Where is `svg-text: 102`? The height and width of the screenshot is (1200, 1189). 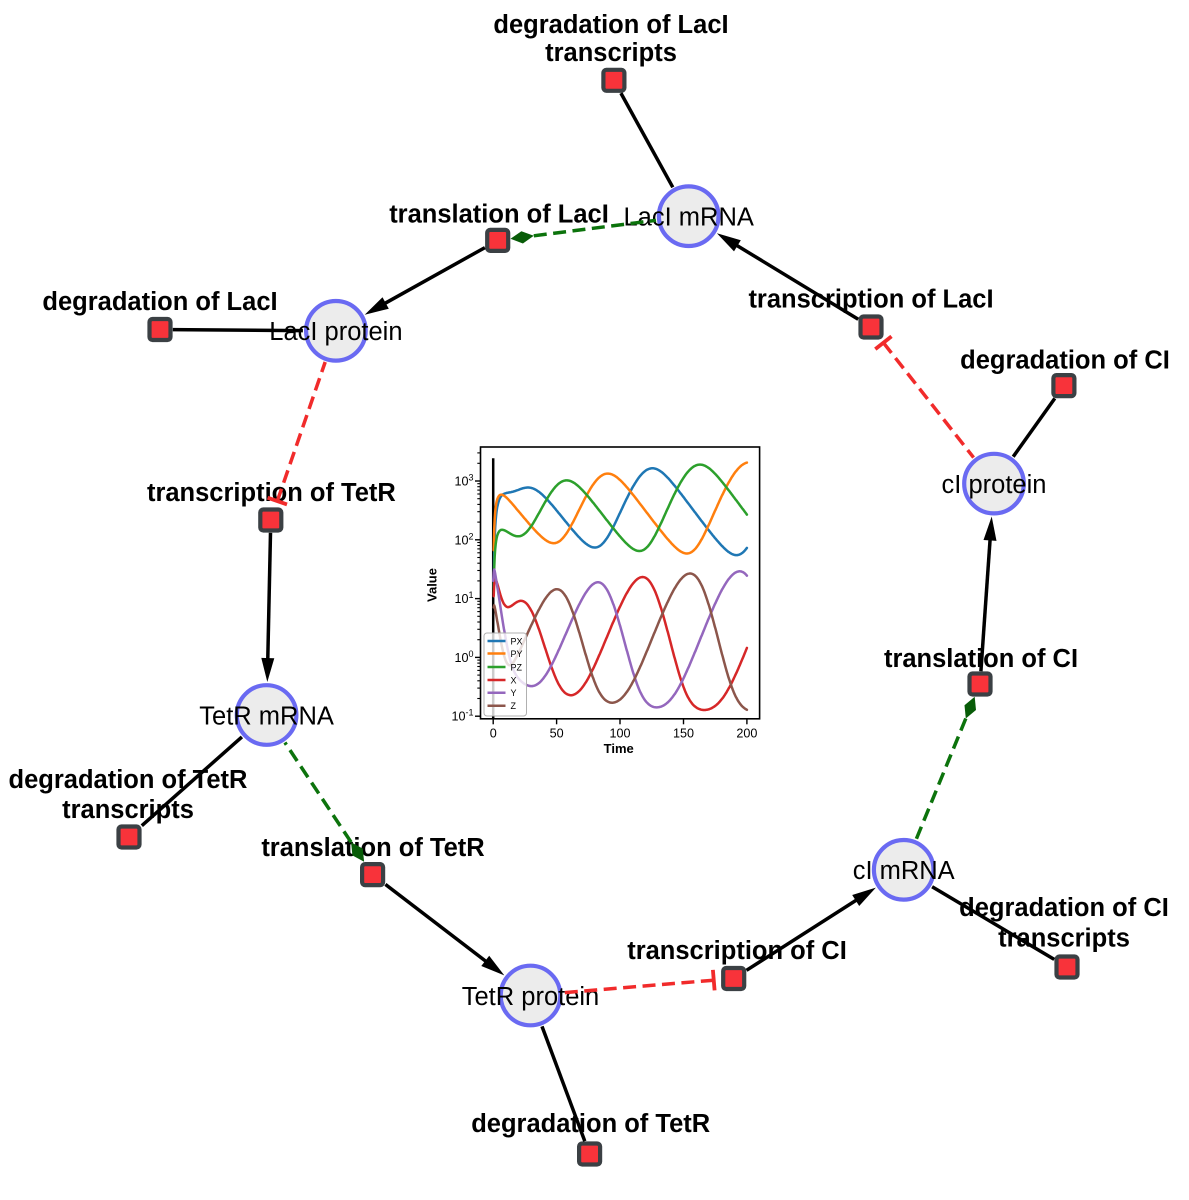
svg-text: 102 is located at coordinates (463, 539).